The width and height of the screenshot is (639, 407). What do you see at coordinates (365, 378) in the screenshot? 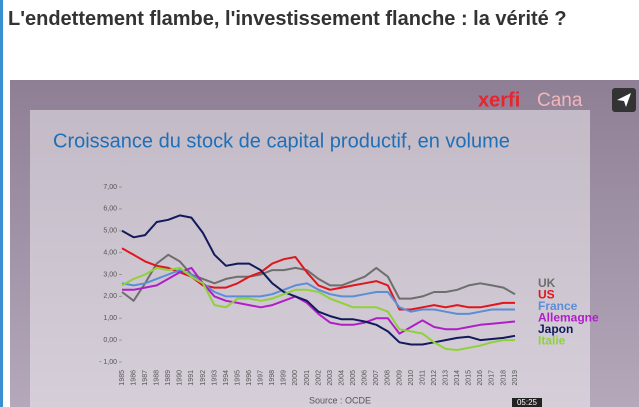
I see `x-tick-label: 2006` at bounding box center [365, 378].